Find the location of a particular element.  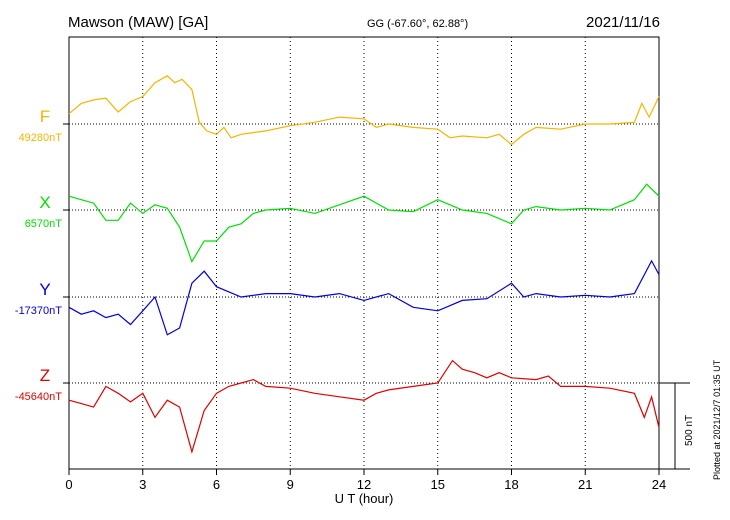

x-tick-label: 21 is located at coordinates (585, 484).